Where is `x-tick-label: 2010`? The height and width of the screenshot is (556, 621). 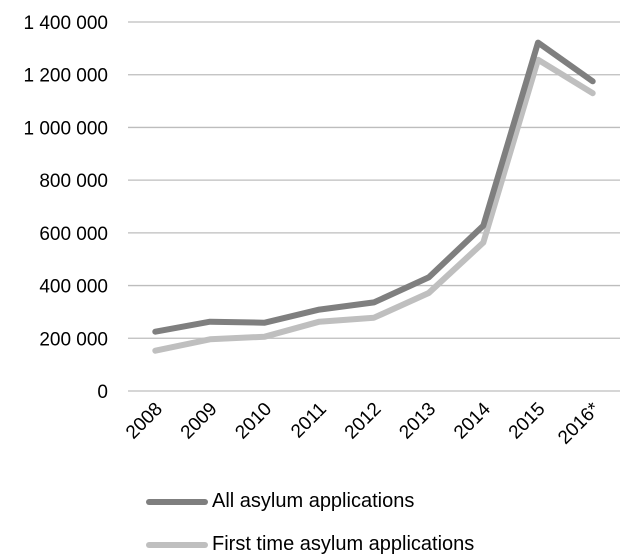
x-tick-label: 2010 is located at coordinates (253, 421).